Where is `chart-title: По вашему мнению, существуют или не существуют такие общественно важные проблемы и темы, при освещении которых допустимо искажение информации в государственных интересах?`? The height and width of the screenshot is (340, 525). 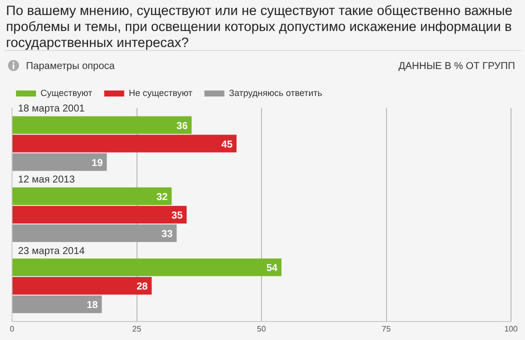 chart-title: По вашему мнению, существуют или не существуют такие общественно важные проблемы и темы, при освещении которых допустимо искажение информации в государственных интересах? is located at coordinates (259, 26).